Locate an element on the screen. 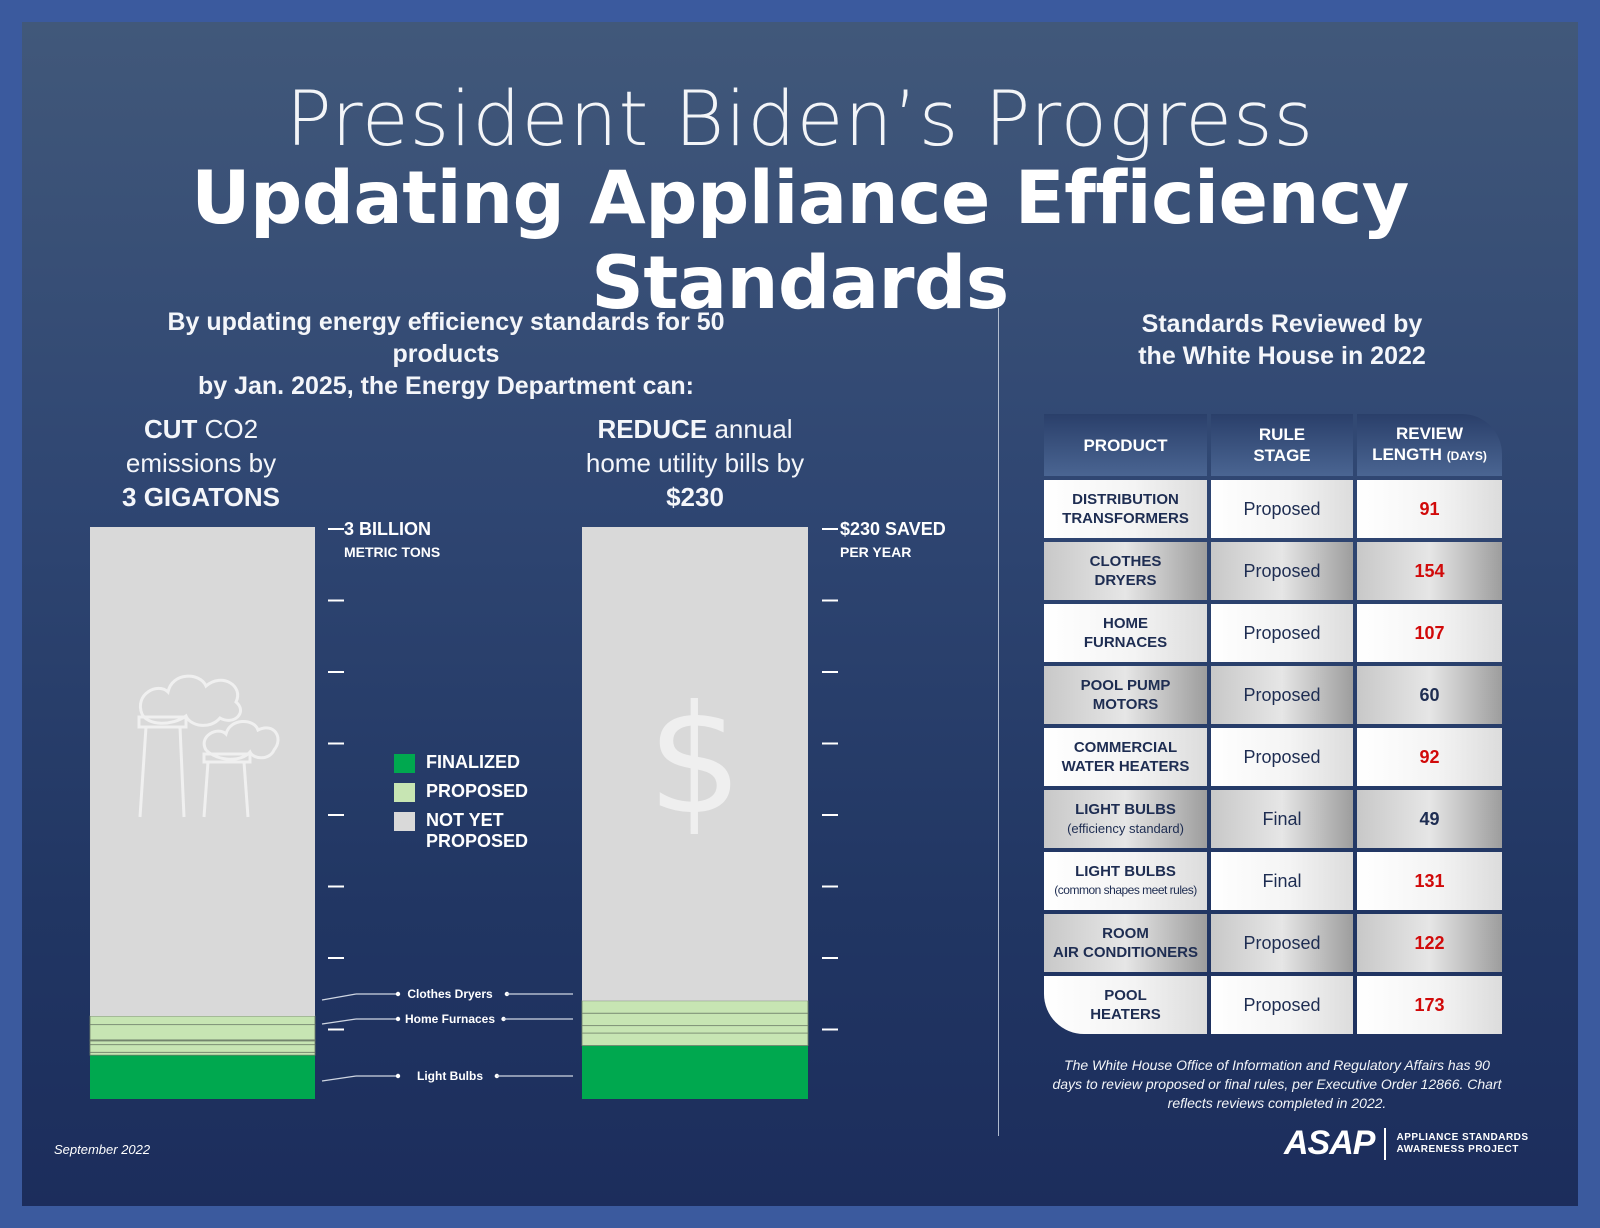 Image resolution: width=1600 pixels, height=1228 pixels. legend-item-not-proposed: NOT YET PROPOSED is located at coordinates (465, 831).